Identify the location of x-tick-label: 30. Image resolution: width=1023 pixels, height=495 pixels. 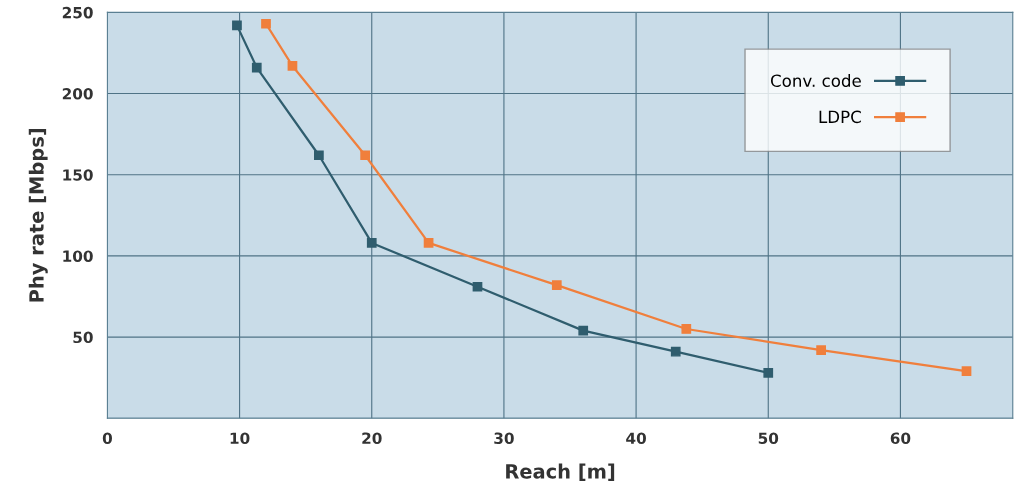
(504, 438).